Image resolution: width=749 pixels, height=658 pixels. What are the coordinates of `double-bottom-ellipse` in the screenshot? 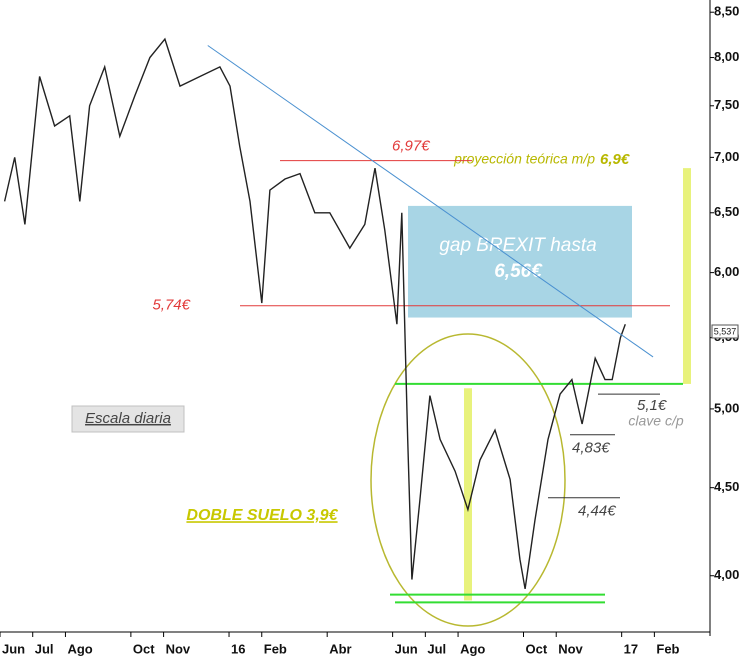 It's located at (468, 480).